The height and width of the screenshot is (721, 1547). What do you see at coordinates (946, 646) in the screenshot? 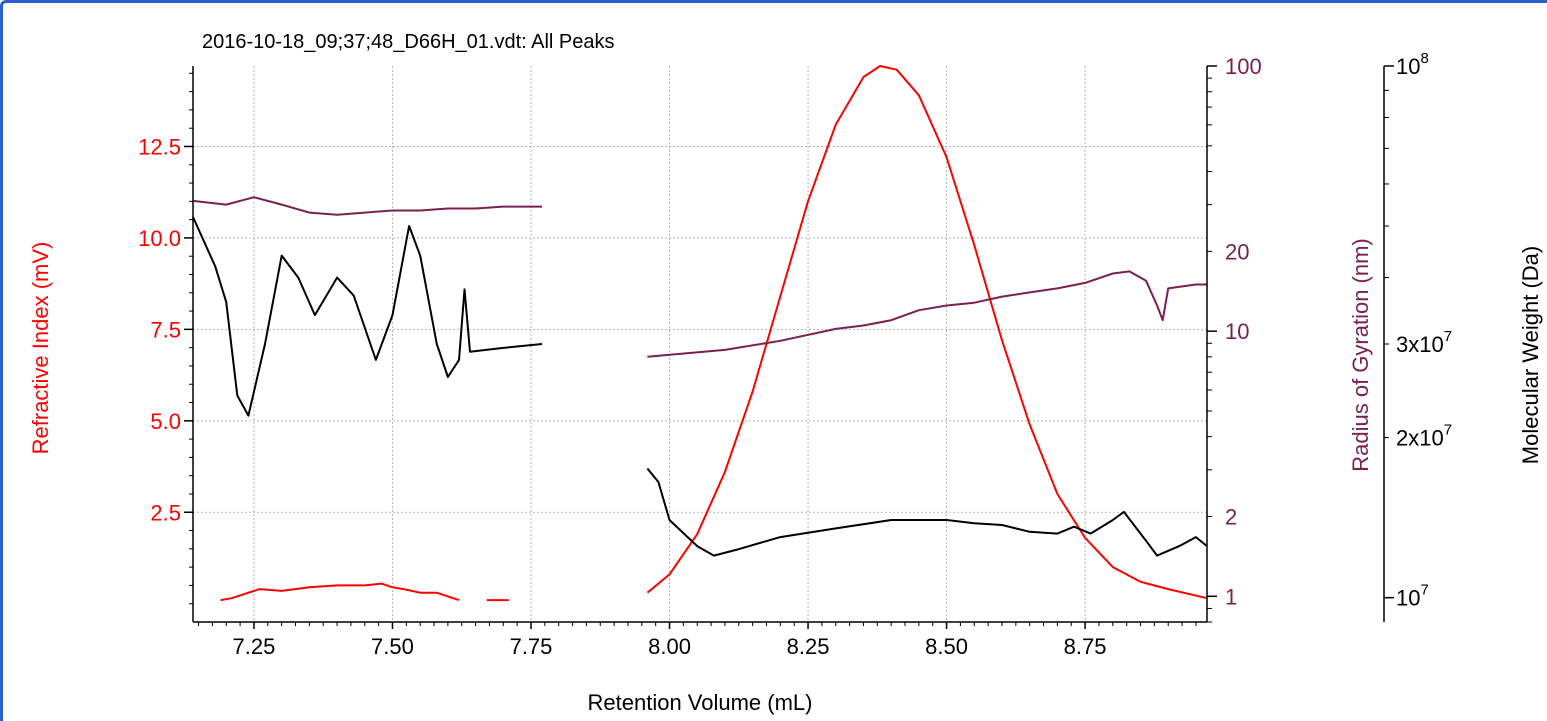
I see `x-tick-label: 8.50` at bounding box center [946, 646].